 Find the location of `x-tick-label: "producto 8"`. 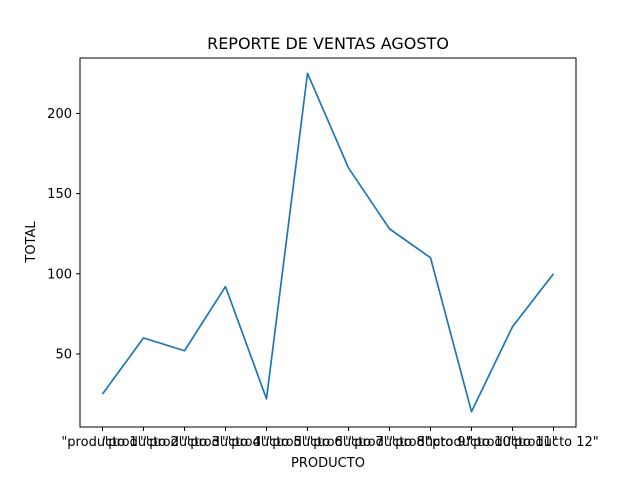

x-tick-label: "producto 8" is located at coordinates (389, 442).